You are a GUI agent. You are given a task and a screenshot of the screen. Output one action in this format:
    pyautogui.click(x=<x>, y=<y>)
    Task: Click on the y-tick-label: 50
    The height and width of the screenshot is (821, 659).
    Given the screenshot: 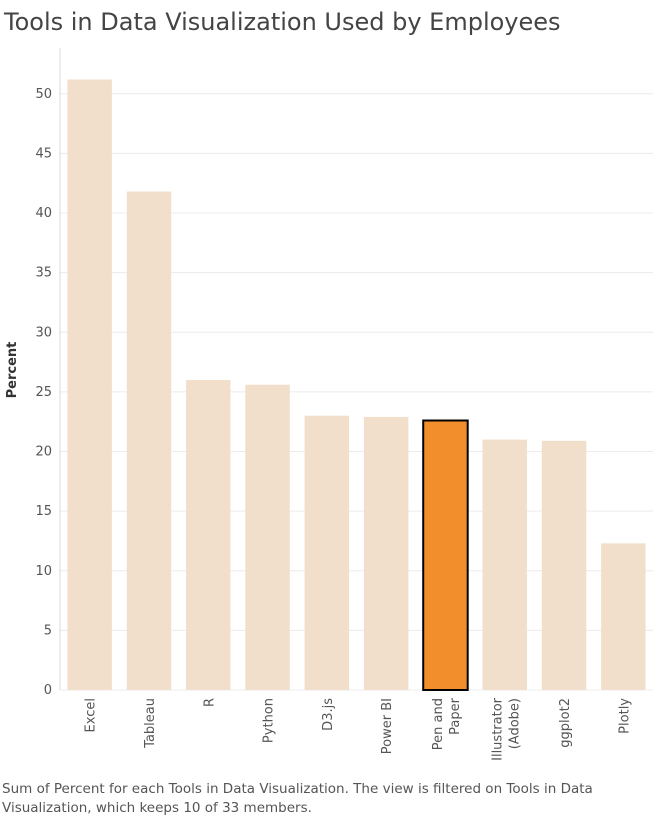 What is the action you would take?
    pyautogui.click(x=43, y=94)
    